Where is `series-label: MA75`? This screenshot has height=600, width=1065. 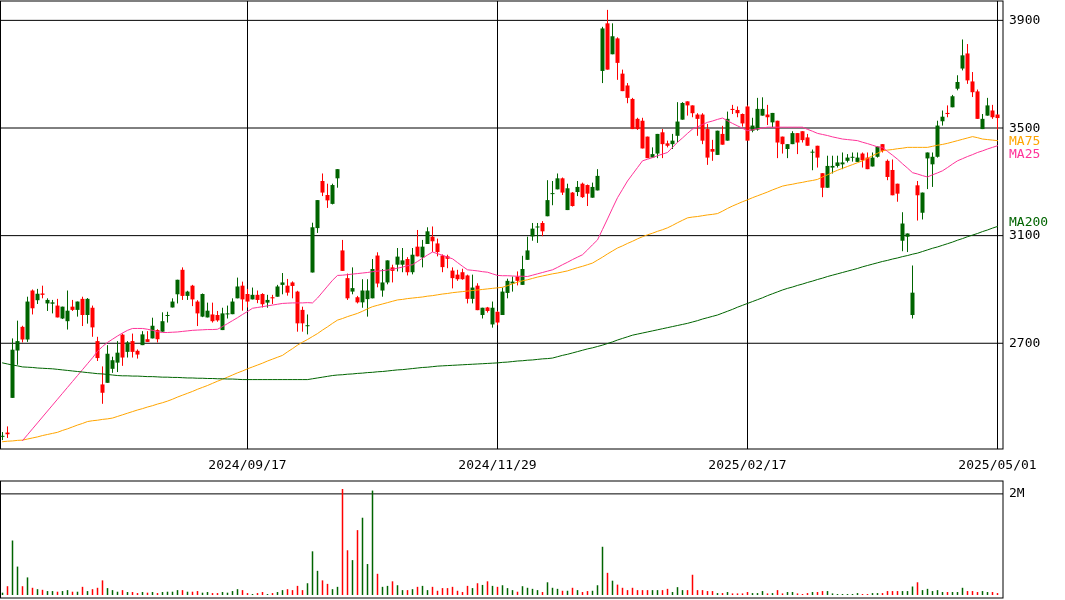
series-label: MA75 is located at coordinates (1025, 141).